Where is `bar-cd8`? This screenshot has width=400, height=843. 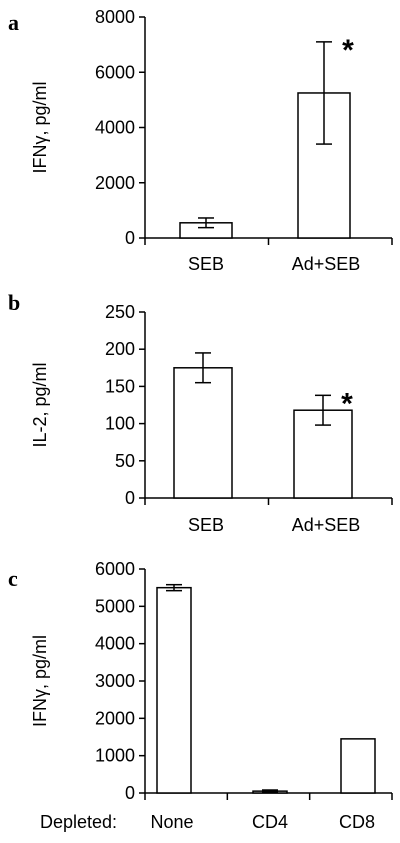 bar-cd8 is located at coordinates (358, 766).